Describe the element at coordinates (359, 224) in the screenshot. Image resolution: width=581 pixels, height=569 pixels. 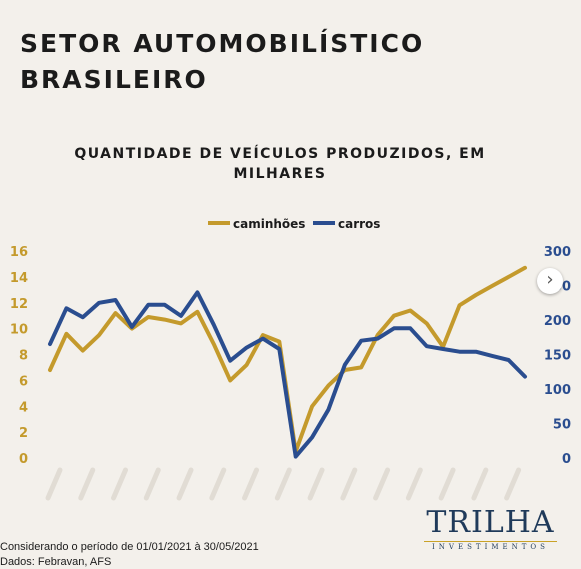
I see `legend-label: carros` at that location.